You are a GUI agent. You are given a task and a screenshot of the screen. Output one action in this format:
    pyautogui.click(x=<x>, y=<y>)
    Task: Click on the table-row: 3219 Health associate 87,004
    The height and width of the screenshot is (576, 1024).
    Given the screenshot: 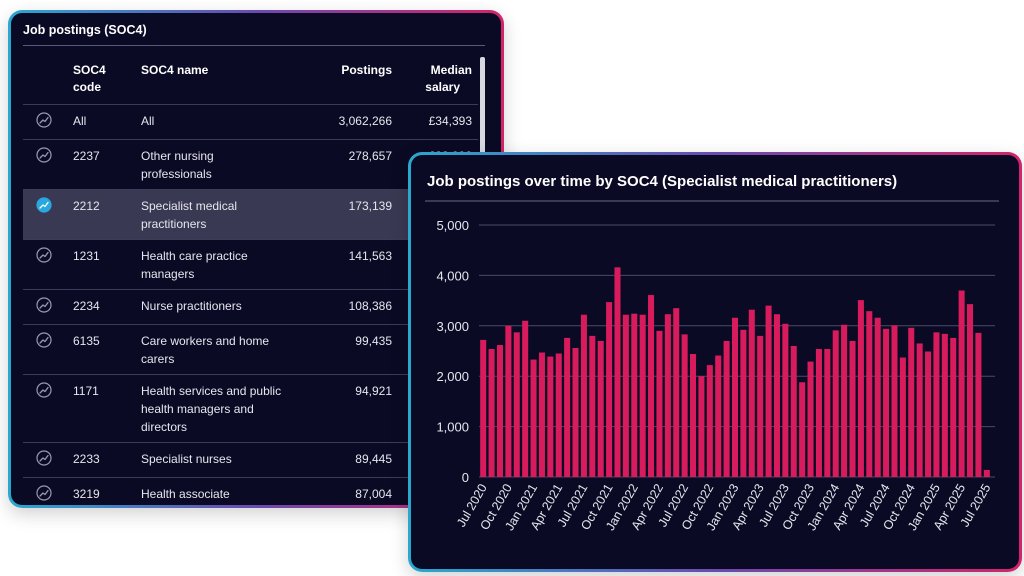 What is the action you would take?
    pyautogui.click(x=250, y=491)
    